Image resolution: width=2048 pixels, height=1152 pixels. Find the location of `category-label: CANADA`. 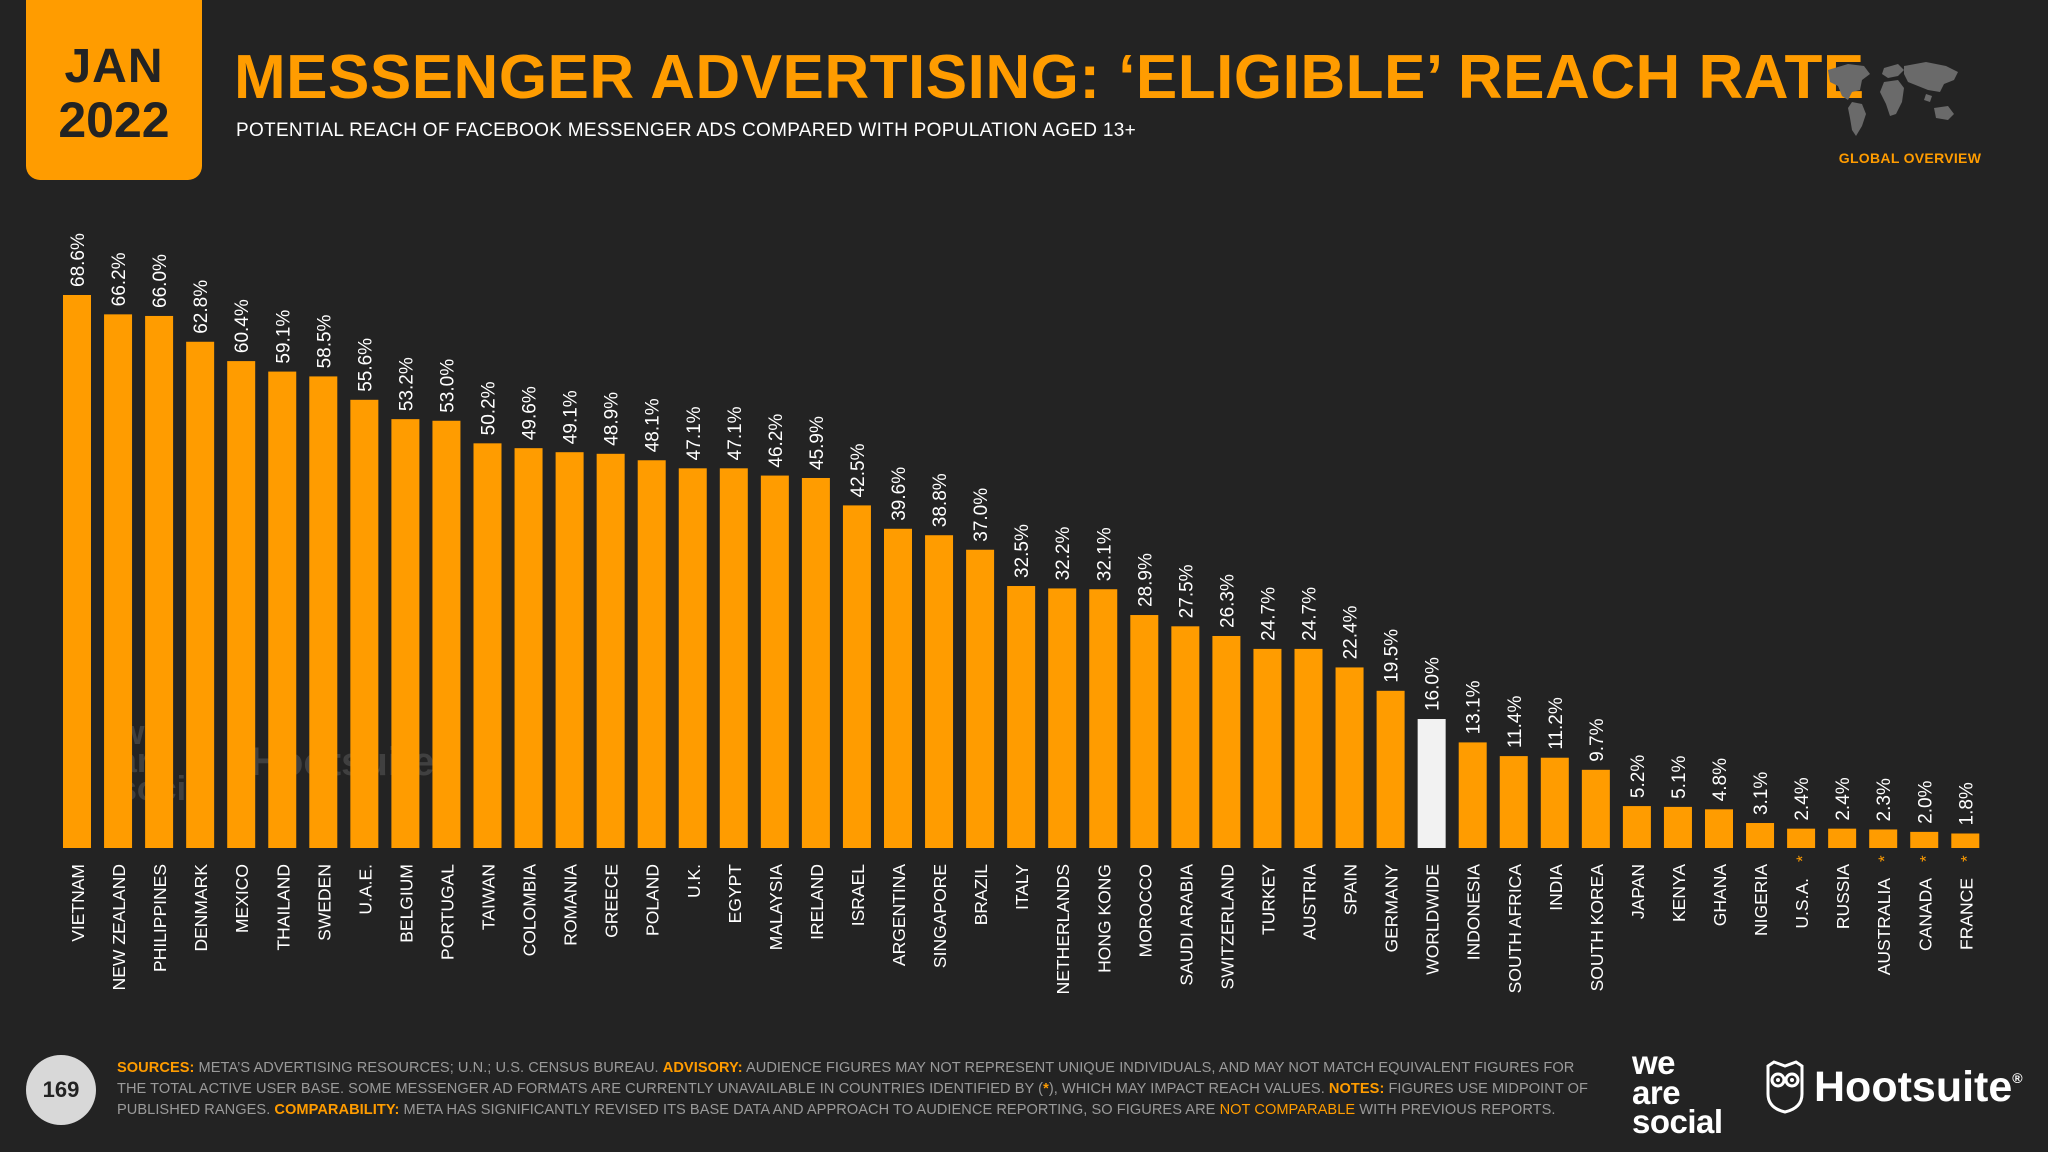

category-label: CANADA is located at coordinates (1925, 914).